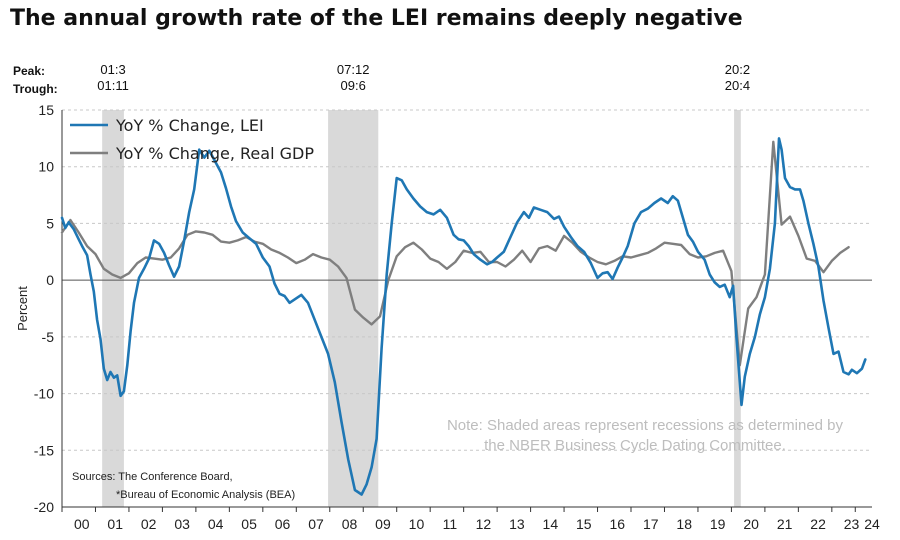  Describe the element at coordinates (48, 337) in the screenshot. I see `y-tick-label: -5` at that location.